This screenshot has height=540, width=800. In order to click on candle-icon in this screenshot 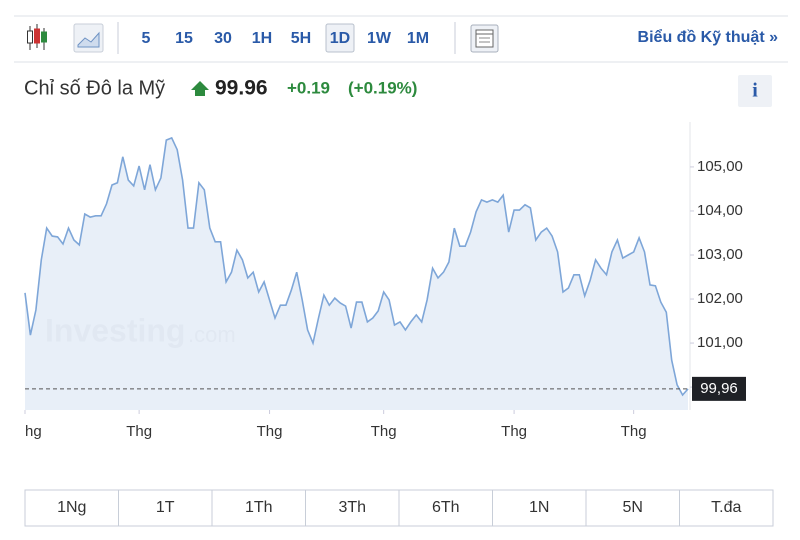, I will do `click(37, 37)`.